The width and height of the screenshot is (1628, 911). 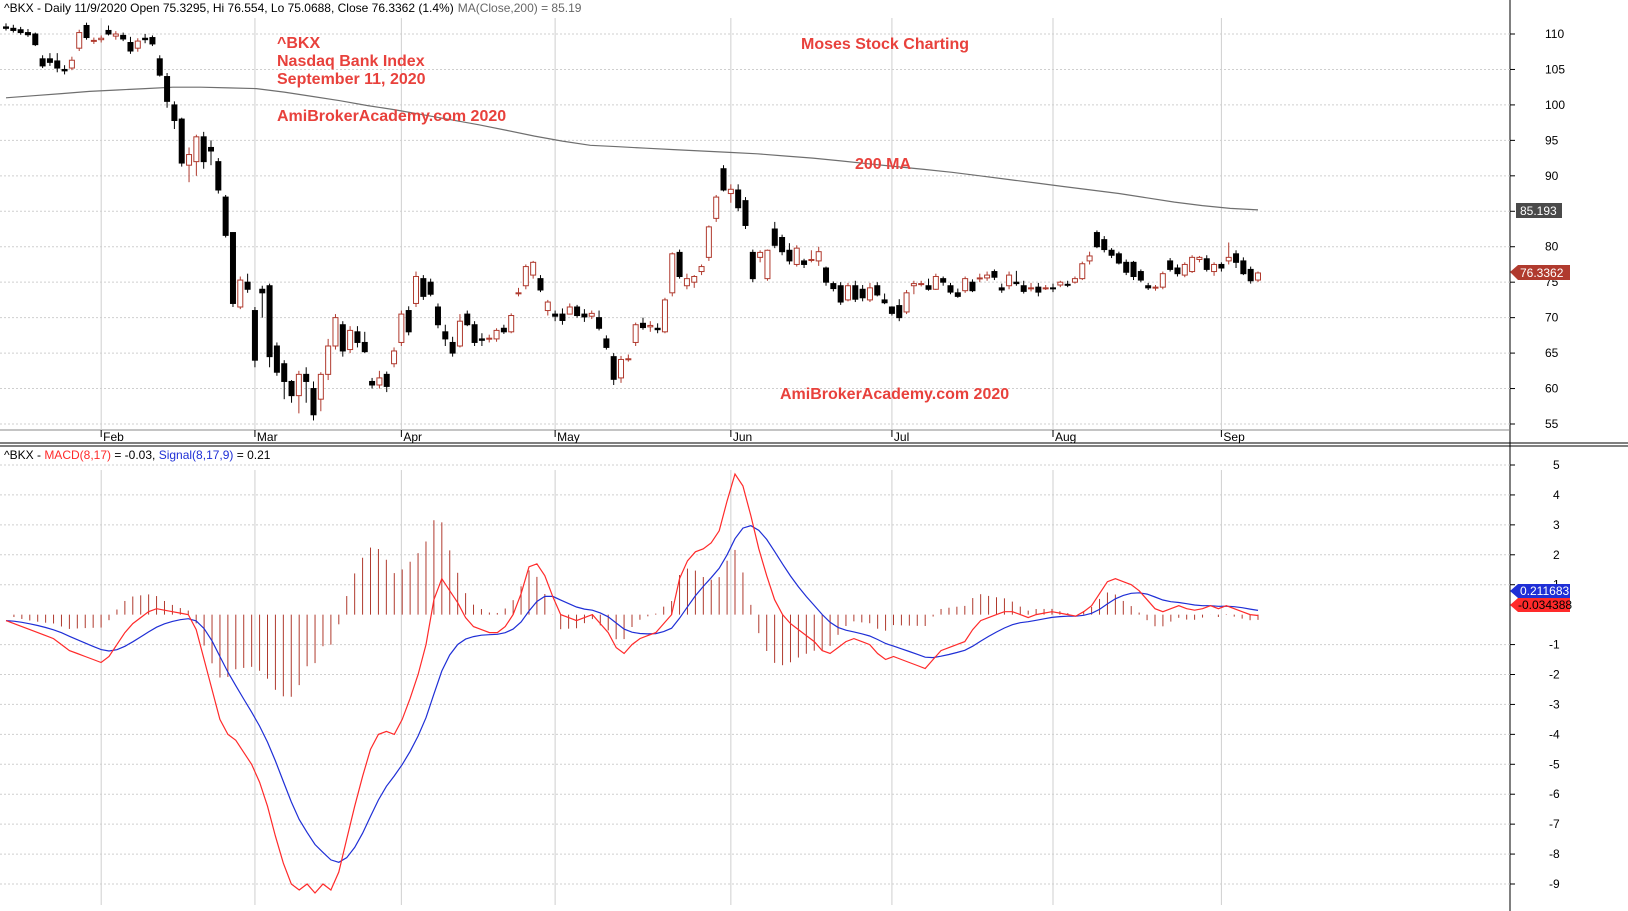 I want to click on month-label: May, so click(x=568, y=437).